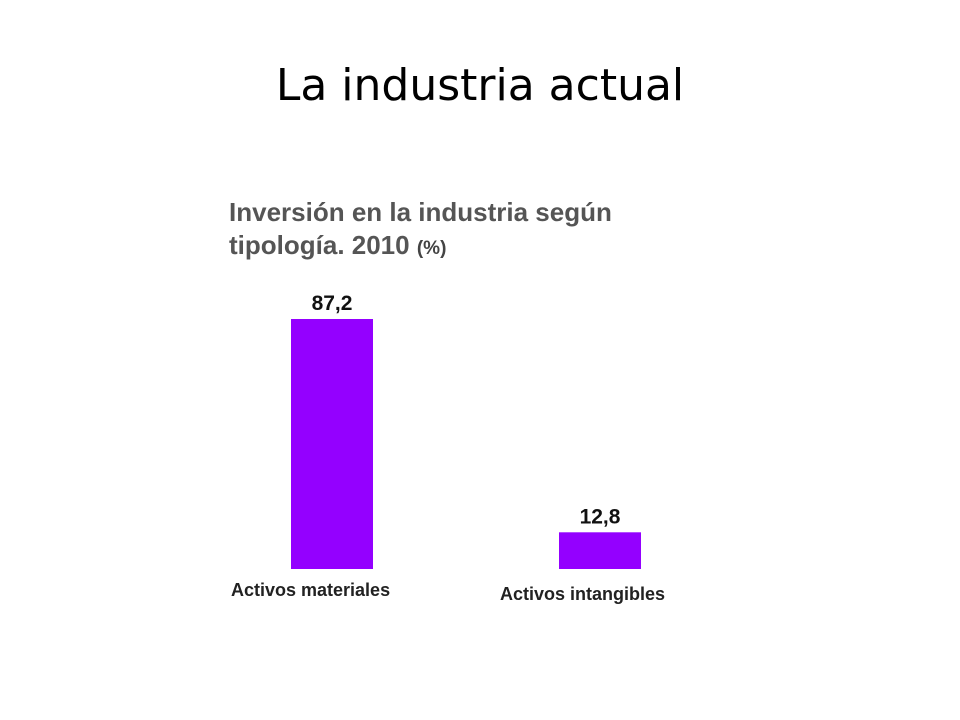 The image size is (960, 720). What do you see at coordinates (420, 212) in the screenshot?
I see `chart-title-line-1: Inversión en la industria según` at bounding box center [420, 212].